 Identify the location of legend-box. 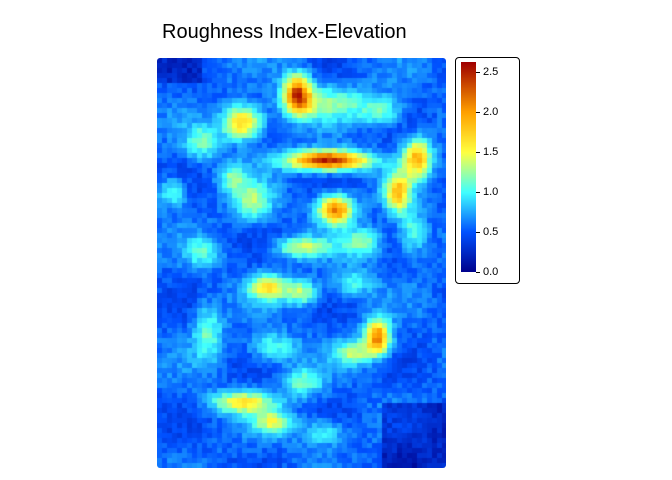
(487, 170).